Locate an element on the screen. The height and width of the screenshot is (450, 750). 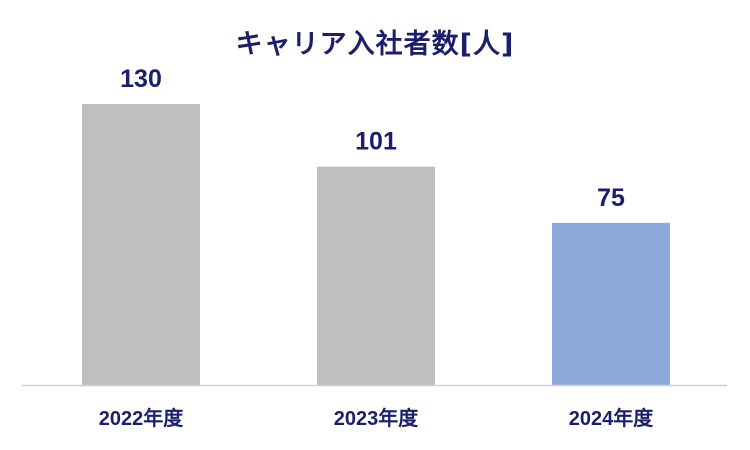
x-tick-label: 2023年度 is located at coordinates (376, 418).